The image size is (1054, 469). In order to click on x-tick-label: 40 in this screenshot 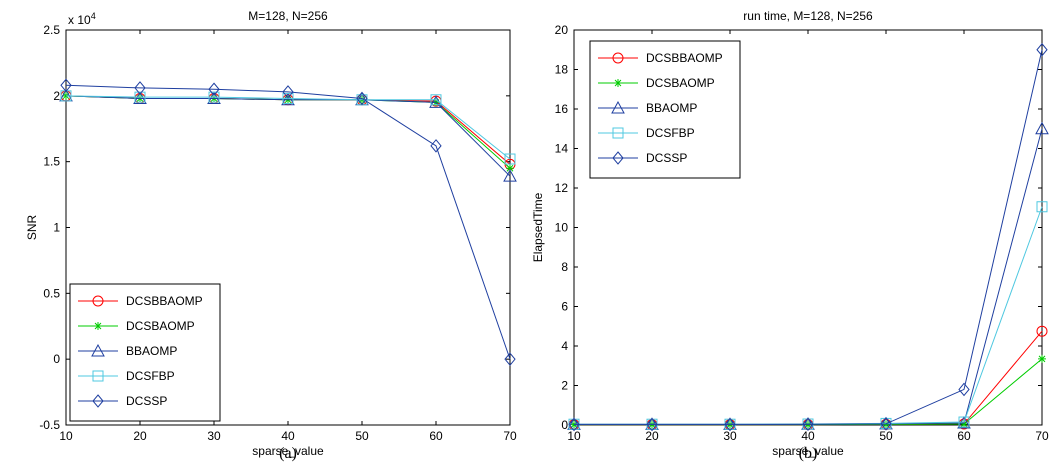, I will do `click(288, 436)`.